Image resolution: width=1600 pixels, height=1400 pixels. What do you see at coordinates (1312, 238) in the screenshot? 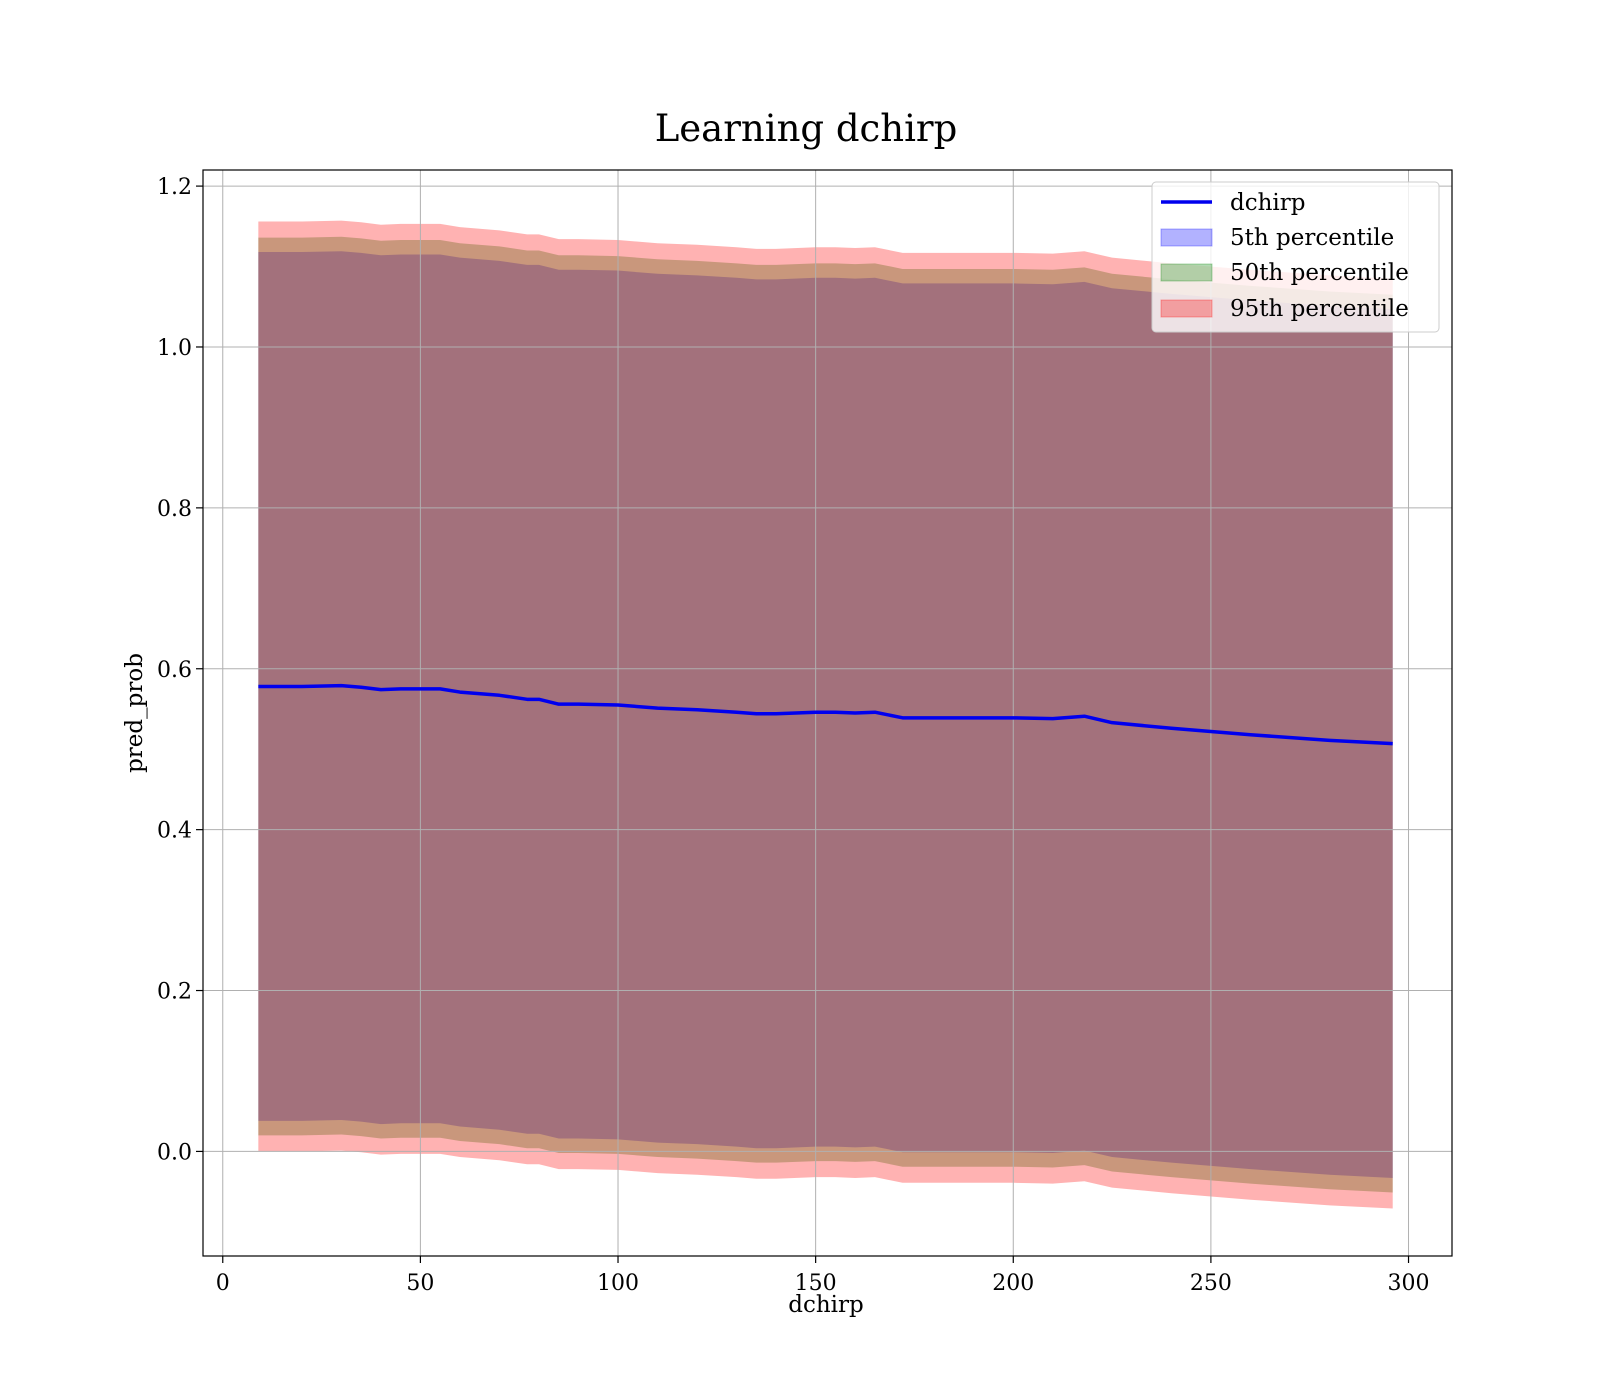
I see `legend-label: 5th percentile` at bounding box center [1312, 238].